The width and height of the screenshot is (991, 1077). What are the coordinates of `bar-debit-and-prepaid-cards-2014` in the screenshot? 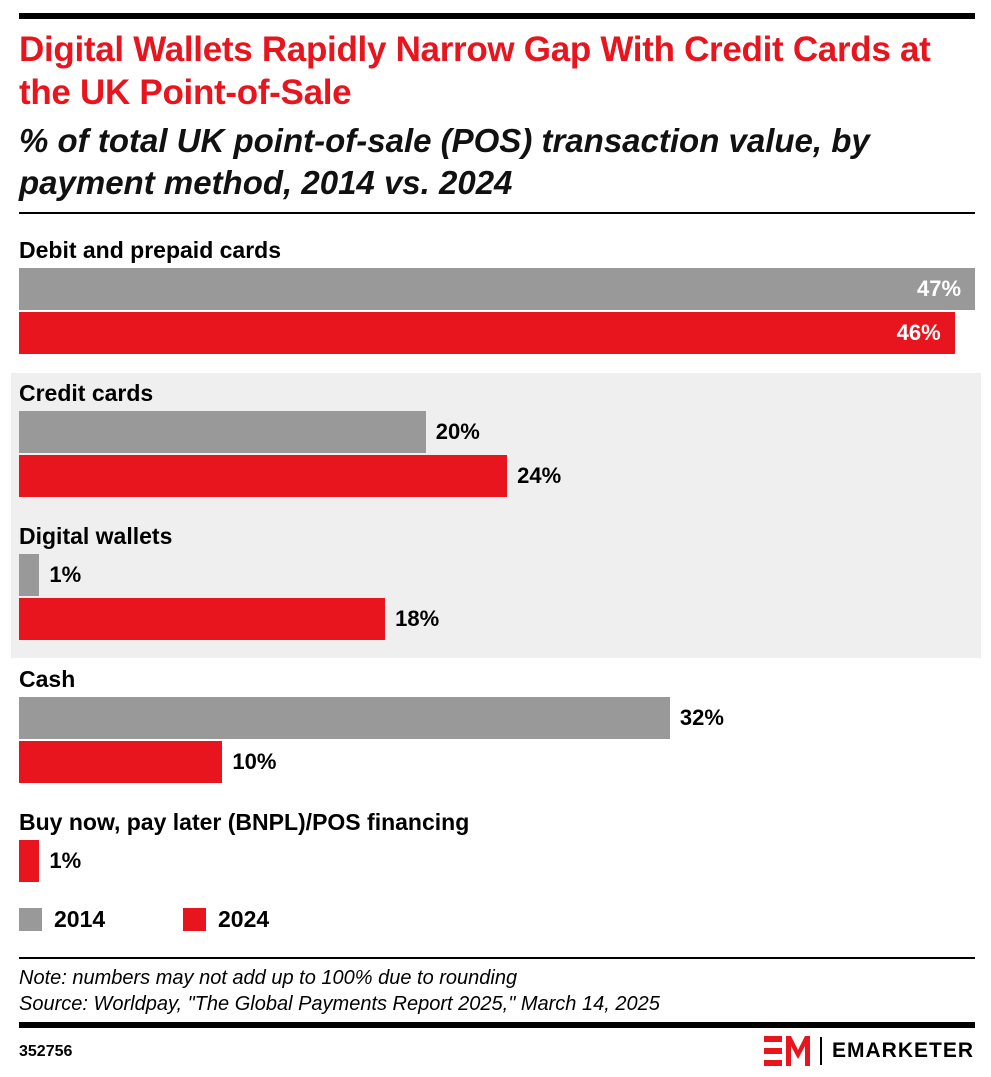 It's located at (497, 289).